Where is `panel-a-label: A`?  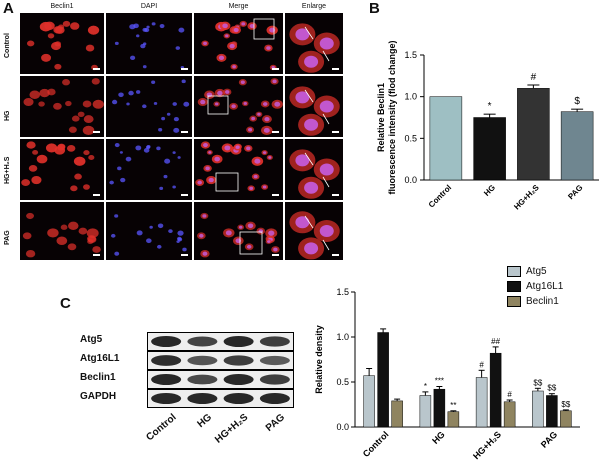
panel-a-label: A is located at coordinates (8, 8).